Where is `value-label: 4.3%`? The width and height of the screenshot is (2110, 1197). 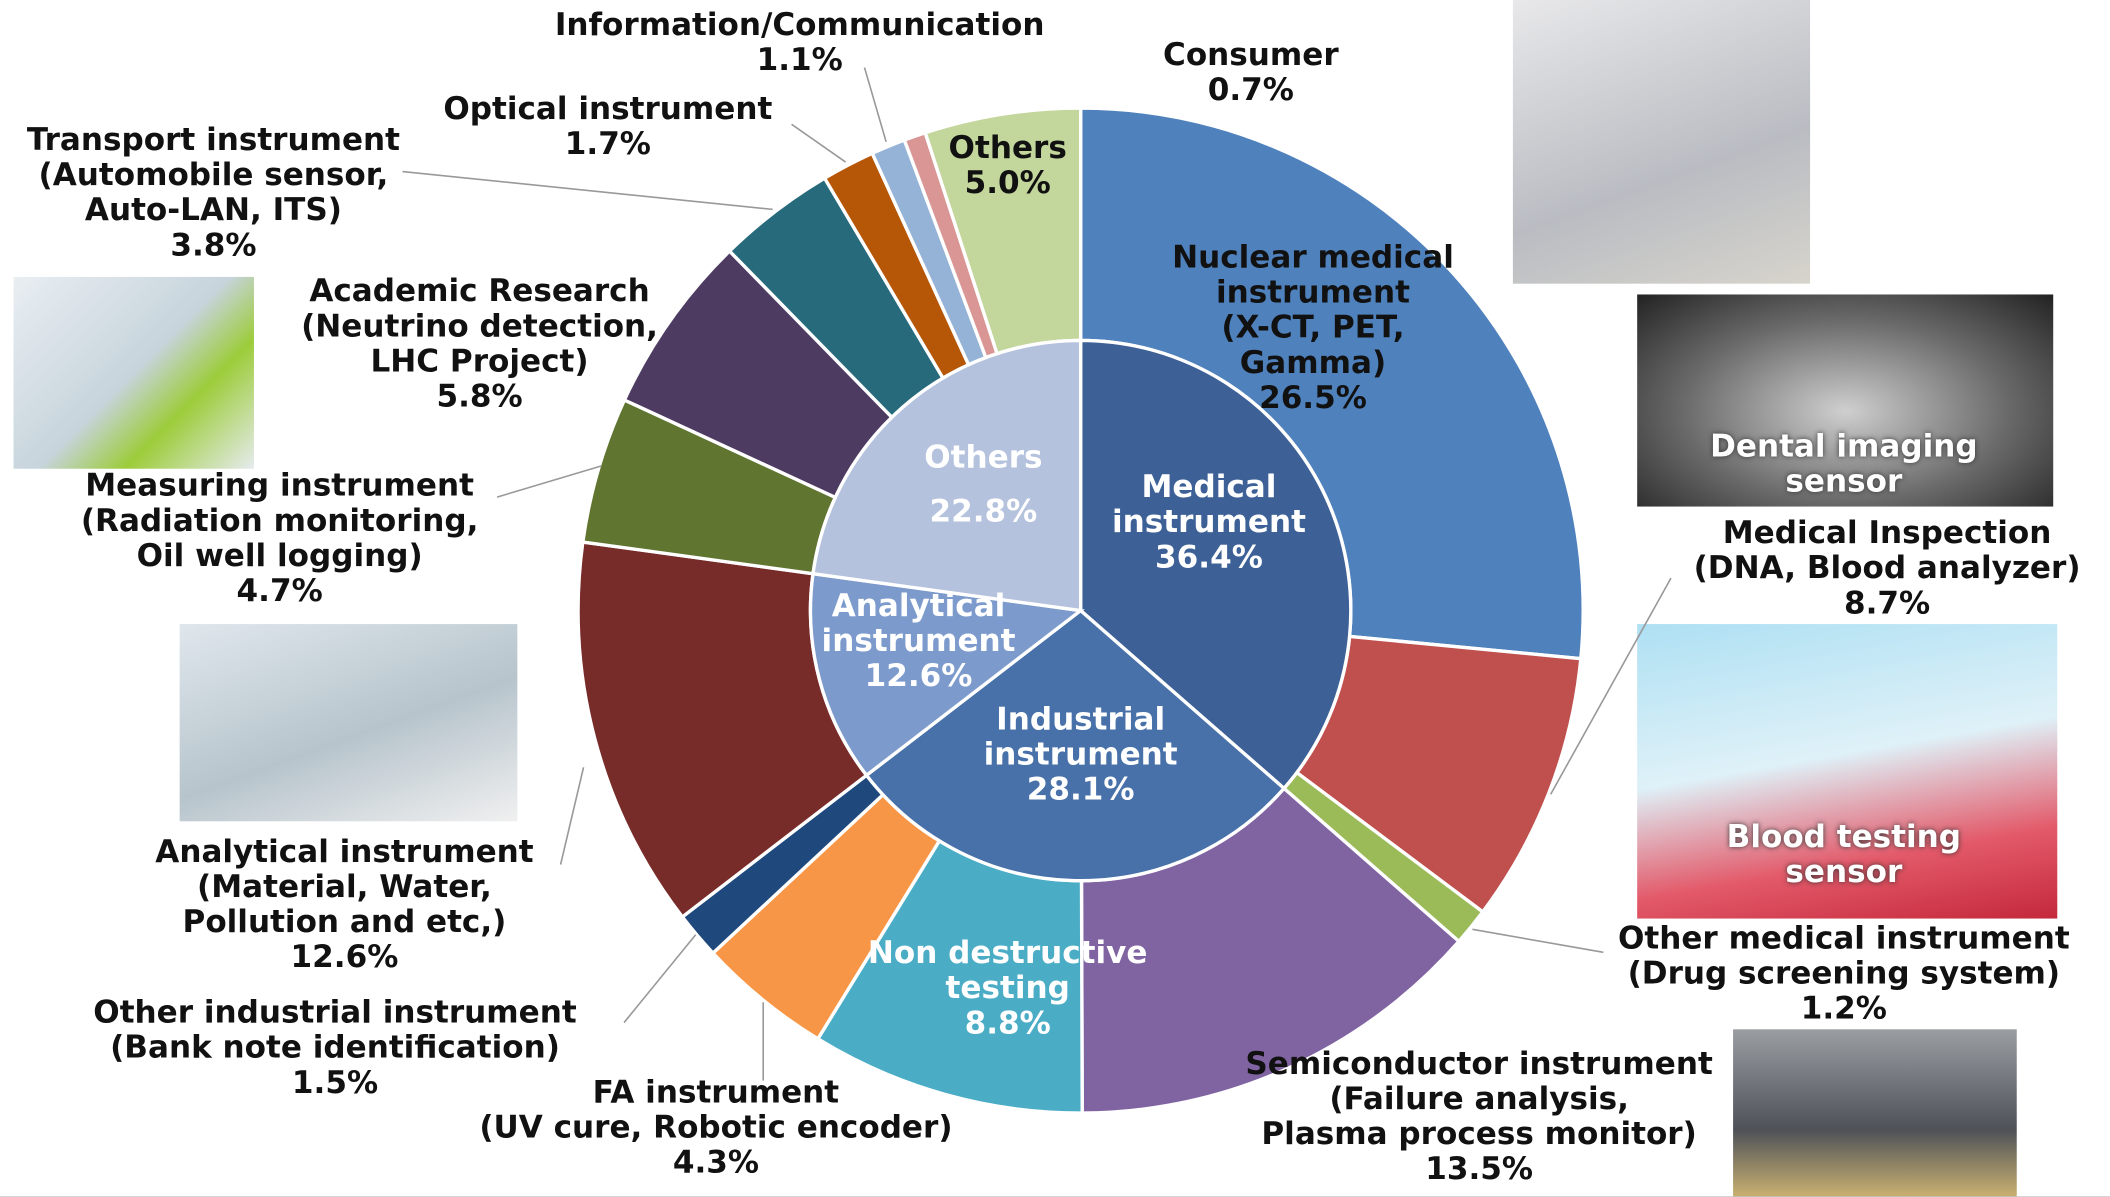
value-label: 4.3% is located at coordinates (716, 1163).